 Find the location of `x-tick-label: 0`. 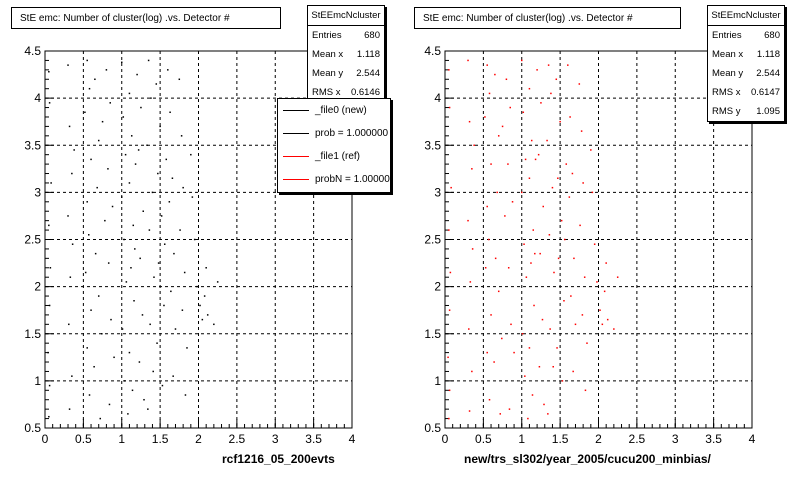

x-tick-label: 0 is located at coordinates (445, 439).